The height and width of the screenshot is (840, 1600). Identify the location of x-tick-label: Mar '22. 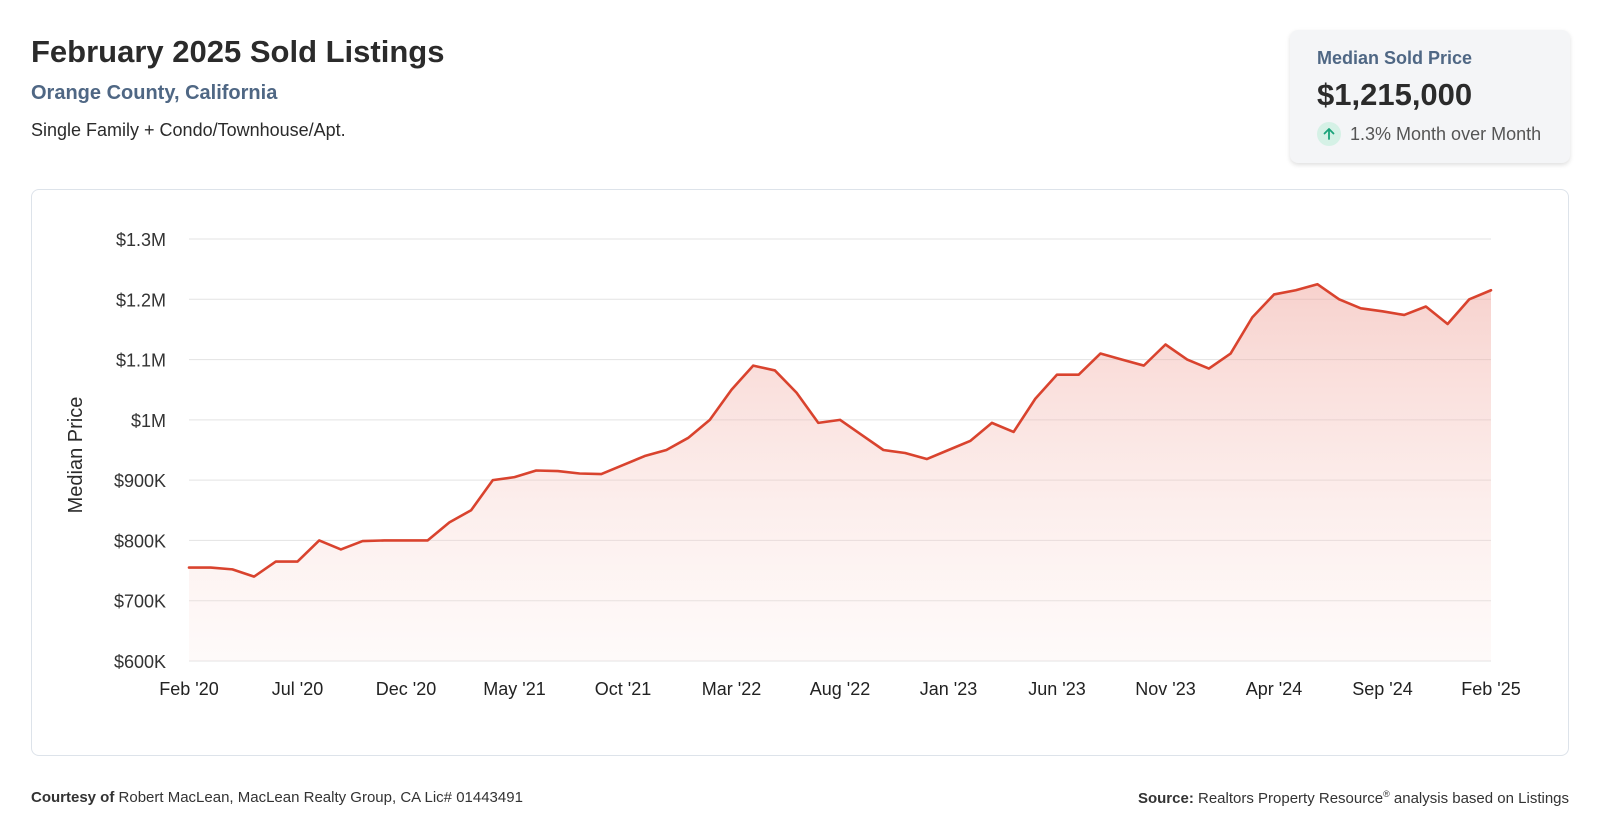
(731, 689).